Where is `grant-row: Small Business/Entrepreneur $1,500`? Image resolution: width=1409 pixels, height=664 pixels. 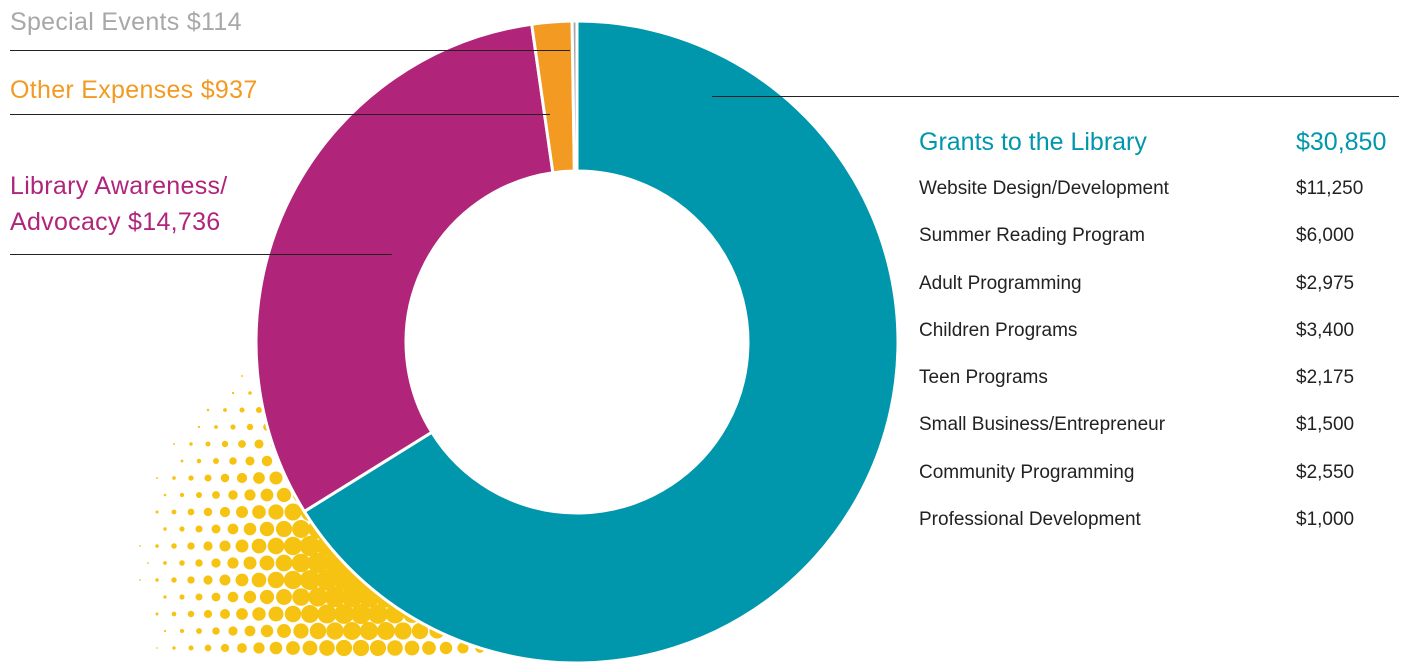
grant-row: Small Business/Entrepreneur $1,500 is located at coordinates (1154, 425).